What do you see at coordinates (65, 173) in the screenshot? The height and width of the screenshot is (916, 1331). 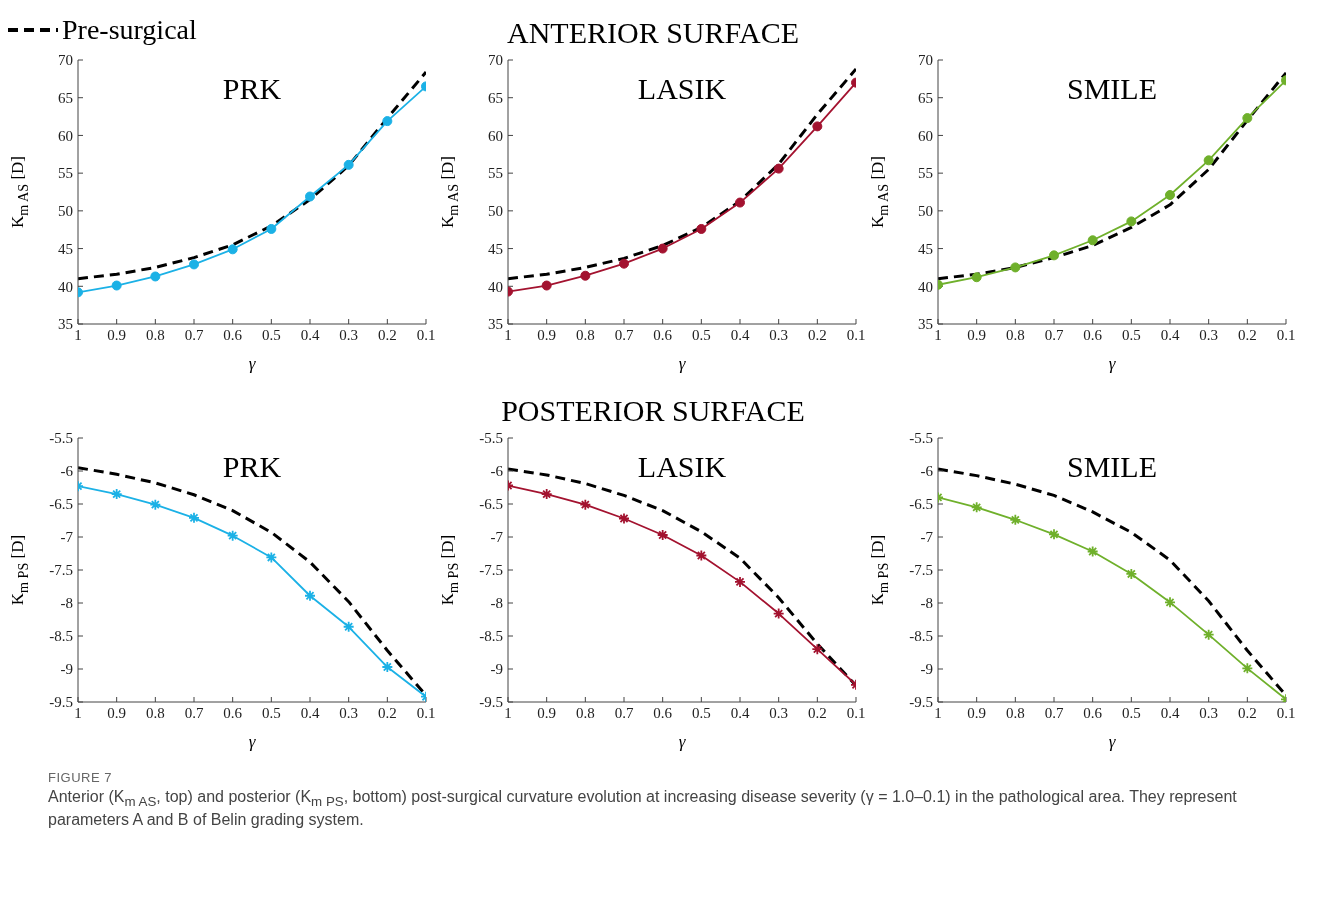 I see `y-tick-label: 55` at bounding box center [65, 173].